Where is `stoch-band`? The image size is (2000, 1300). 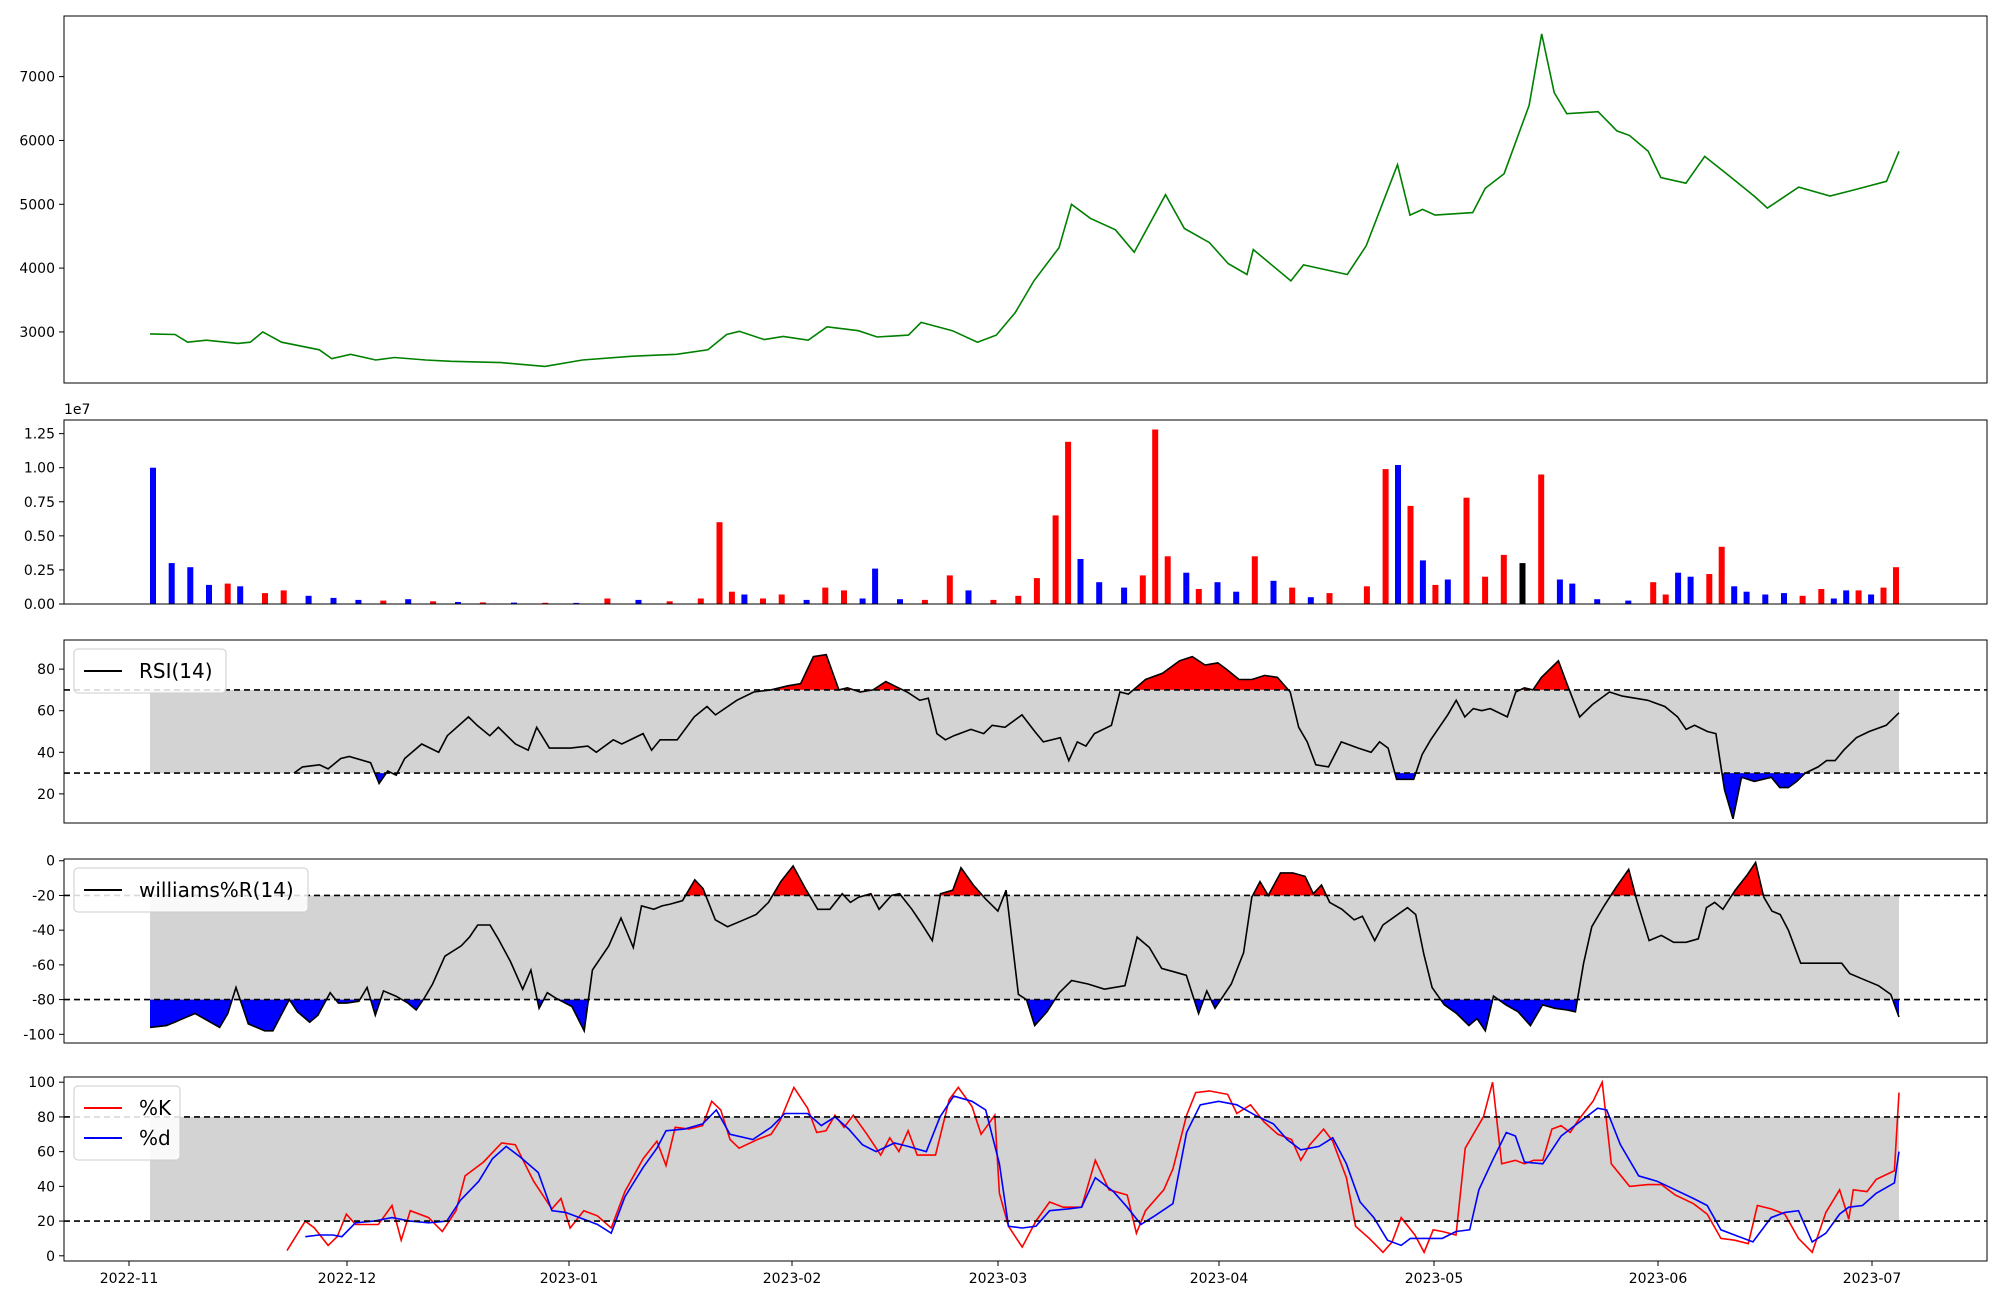 stoch-band is located at coordinates (1024, 1169).